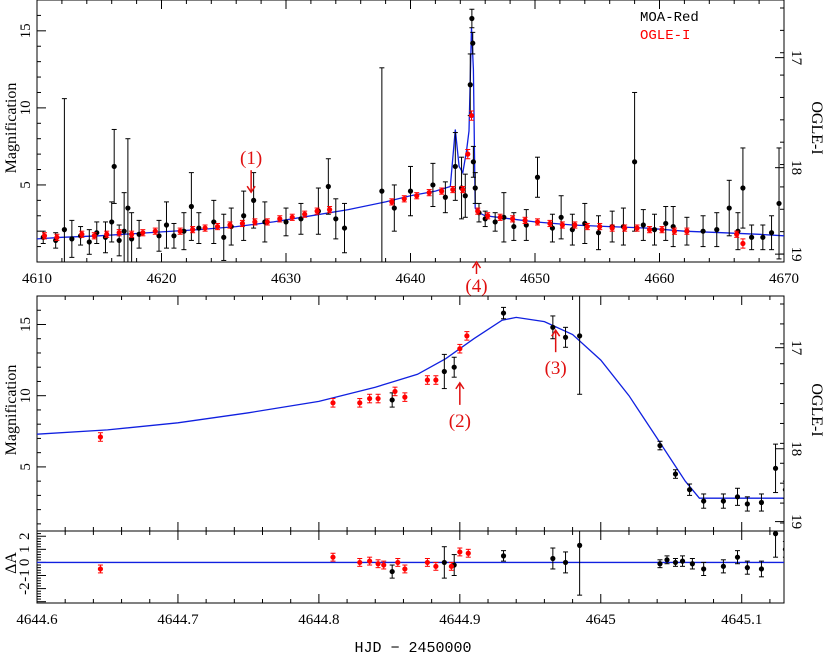  What do you see at coordinates (318, 620) in the screenshot?
I see `x-tick-label: 4644.8` at bounding box center [318, 620].